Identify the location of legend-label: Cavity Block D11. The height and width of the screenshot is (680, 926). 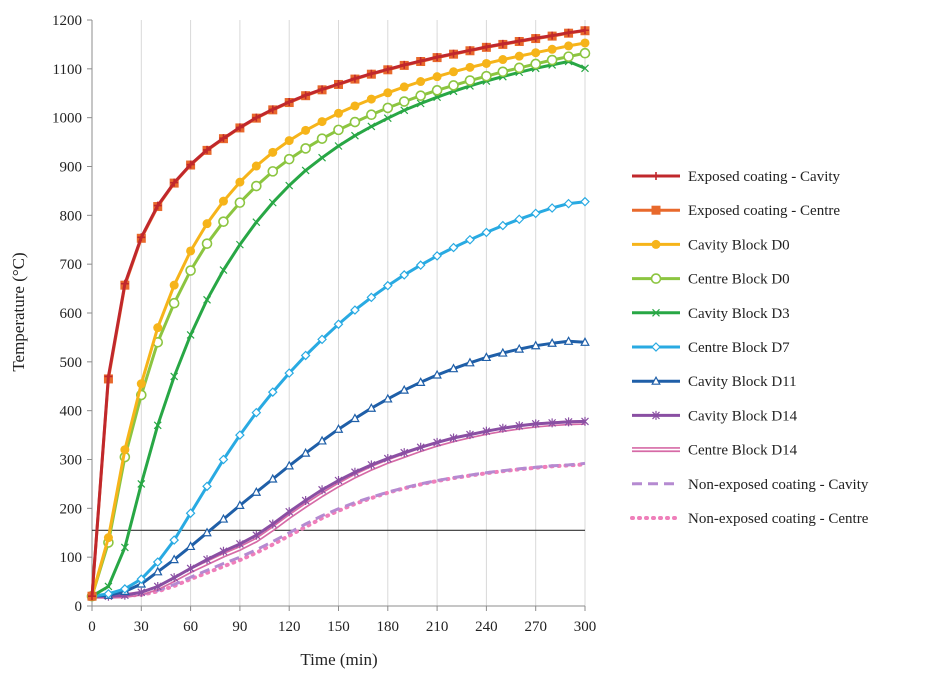
(742, 382).